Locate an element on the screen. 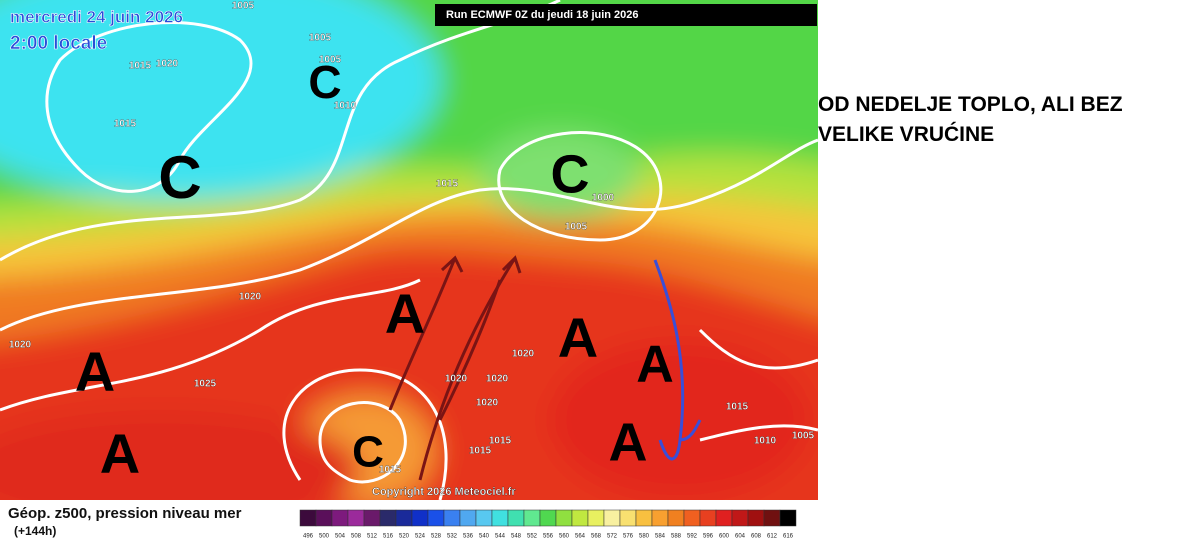 This screenshot has width=1200, height=545. isobar-label: 1000 is located at coordinates (603, 198).